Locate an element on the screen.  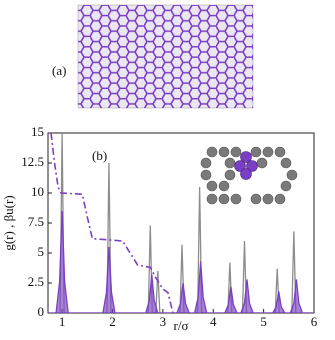
panel-label: (b) is located at coordinates (99, 155).